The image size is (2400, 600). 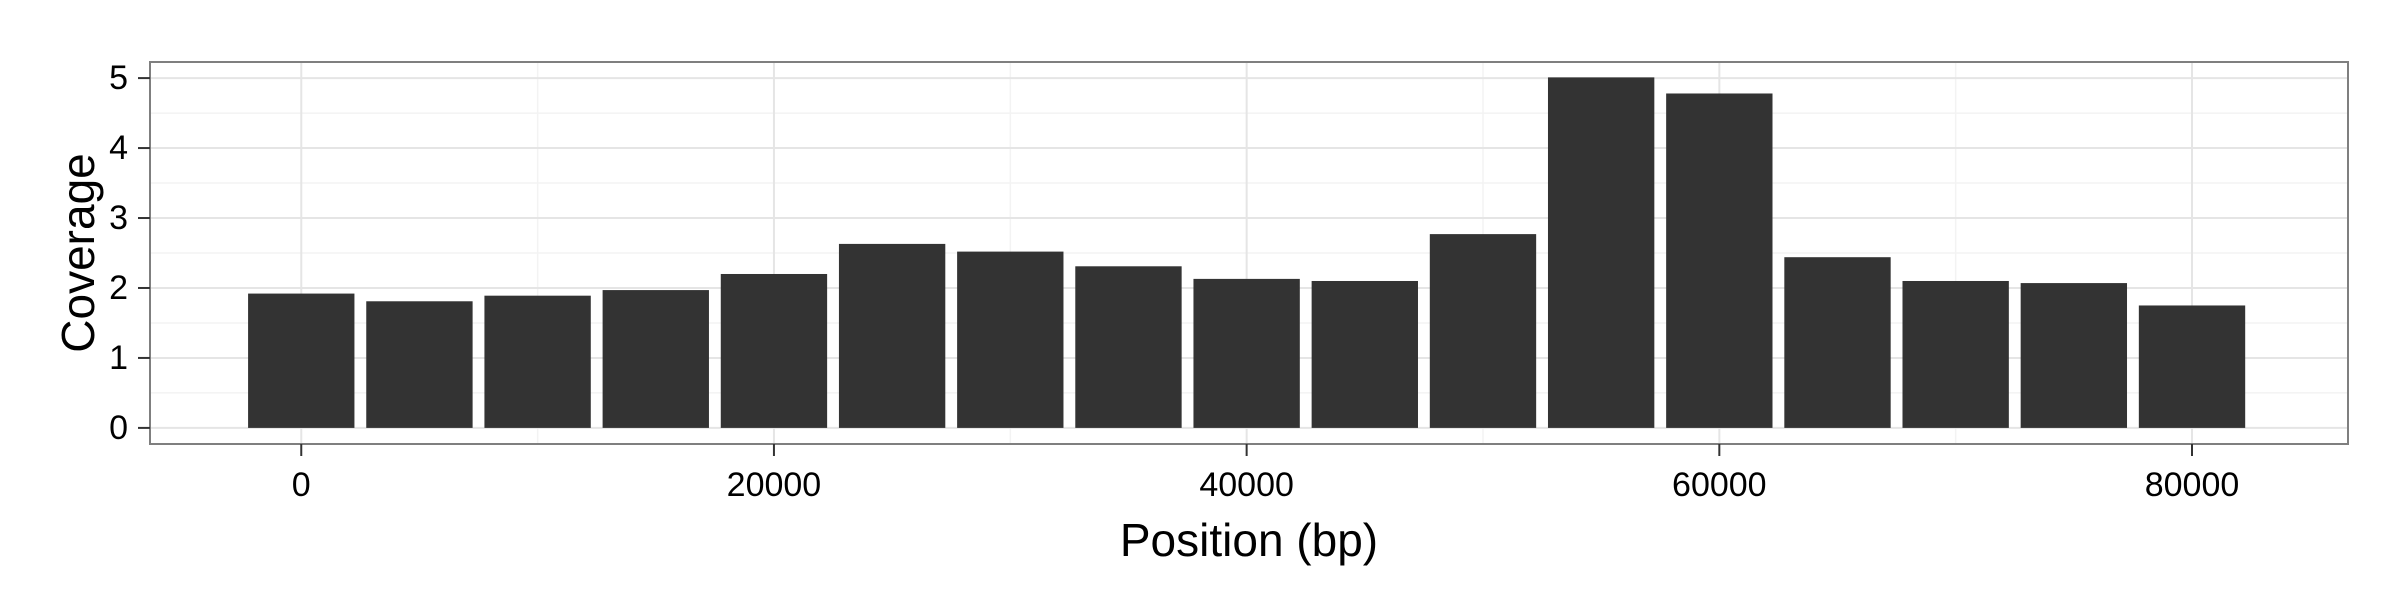 I want to click on x-tick-label: 80000, so click(x=2192, y=485).